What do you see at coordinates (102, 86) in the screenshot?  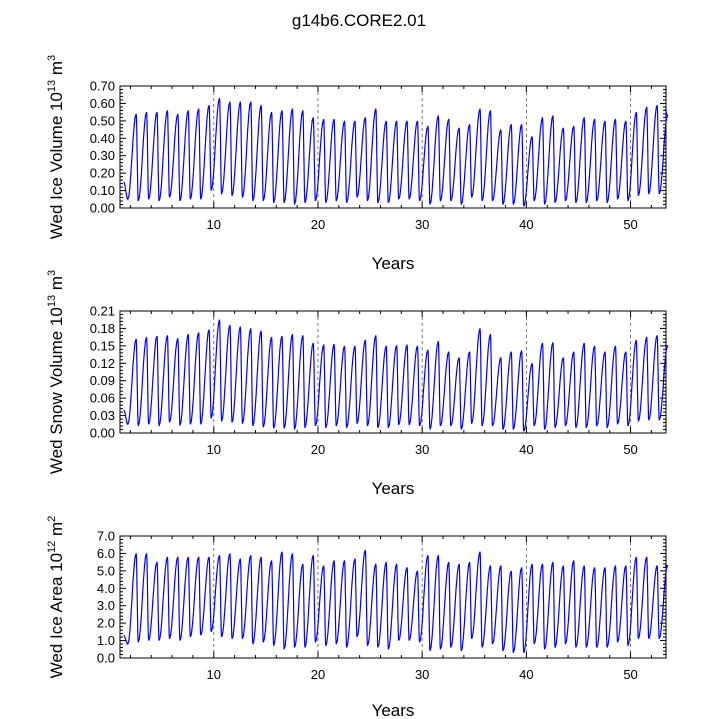 I see `y-tick-label: 0.70` at bounding box center [102, 86].